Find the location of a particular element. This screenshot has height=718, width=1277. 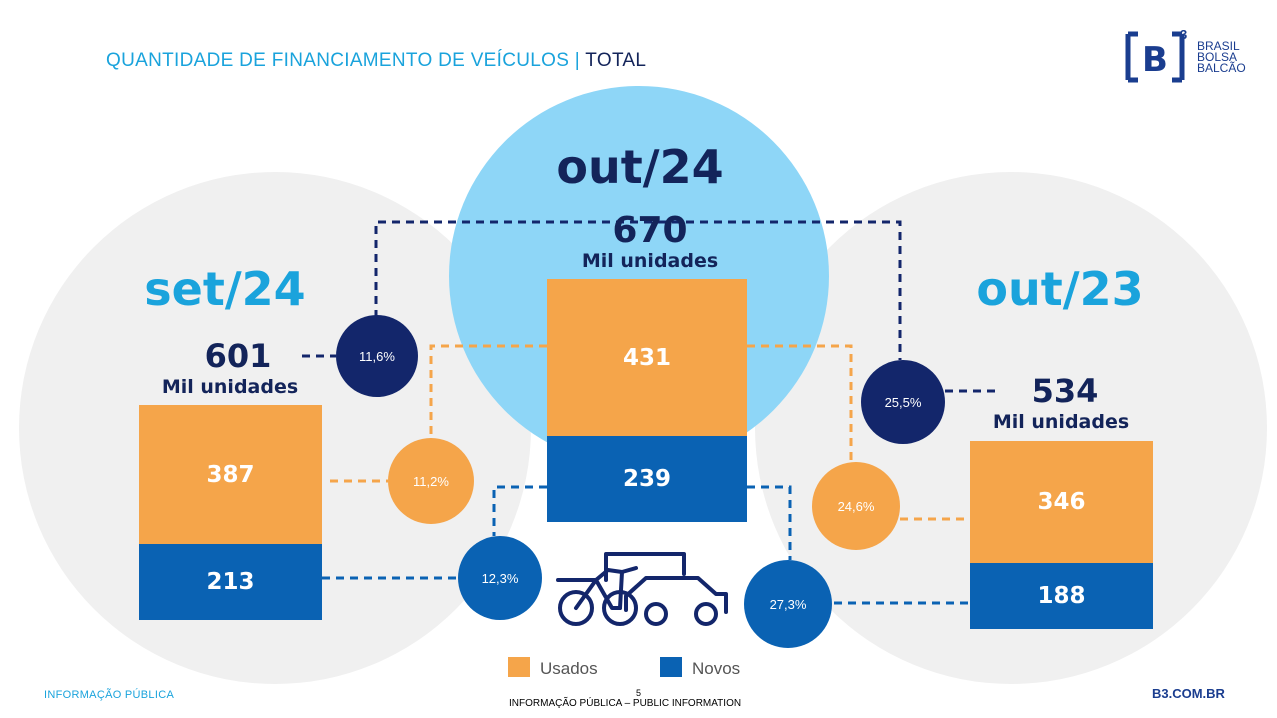

footer-public-information: INFORMAÇÃO PÚBLICA – PUBLIC INFORMATION is located at coordinates (625, 703).